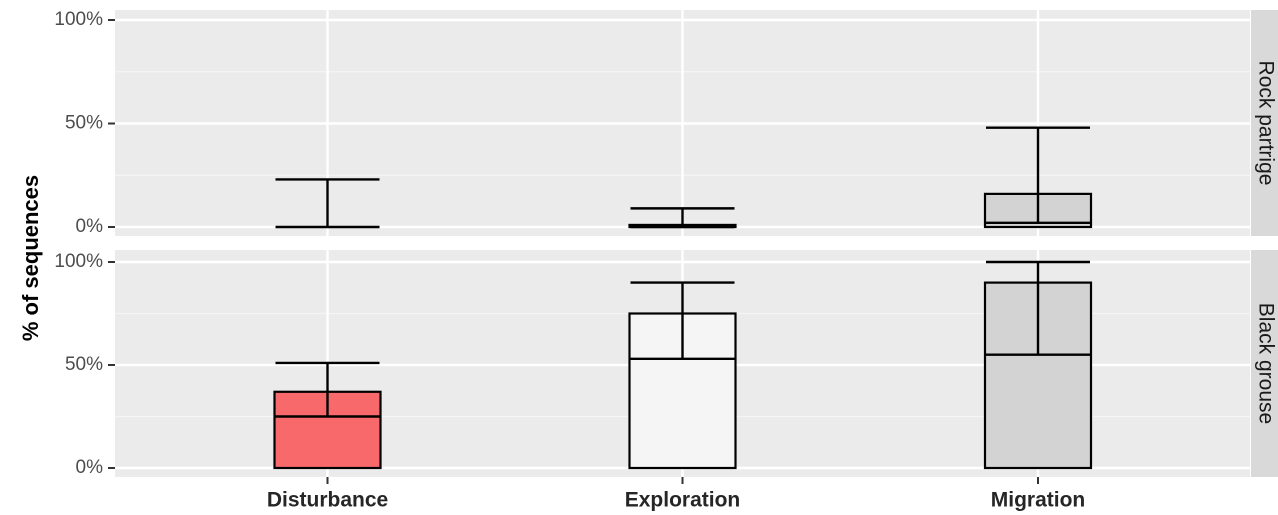  I want to click on y-axis-title: % of sequences, so click(30, 258).